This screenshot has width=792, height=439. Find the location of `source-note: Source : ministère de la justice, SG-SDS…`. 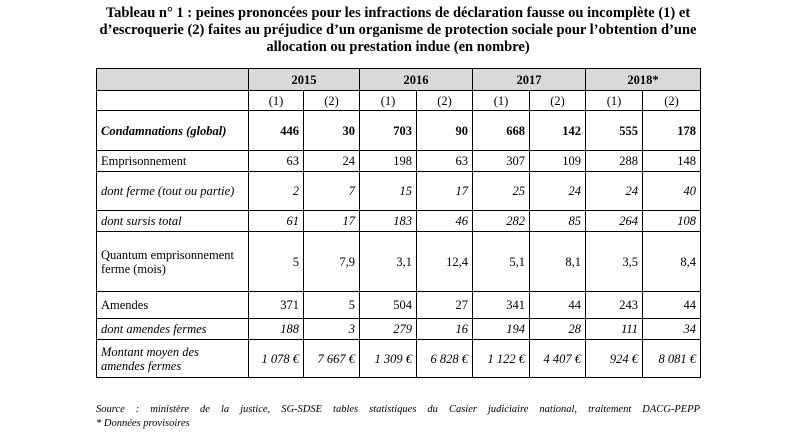

source-note: Source : ministère de la justice, SG-SDS… is located at coordinates (398, 409).